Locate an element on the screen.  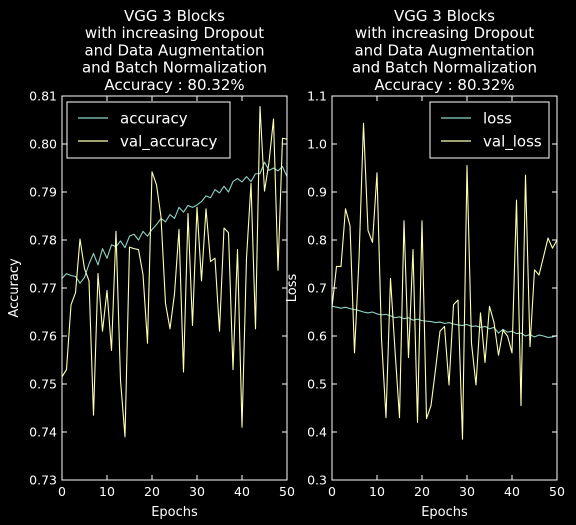
y-axis-label: Accuracy is located at coordinates (14, 288).